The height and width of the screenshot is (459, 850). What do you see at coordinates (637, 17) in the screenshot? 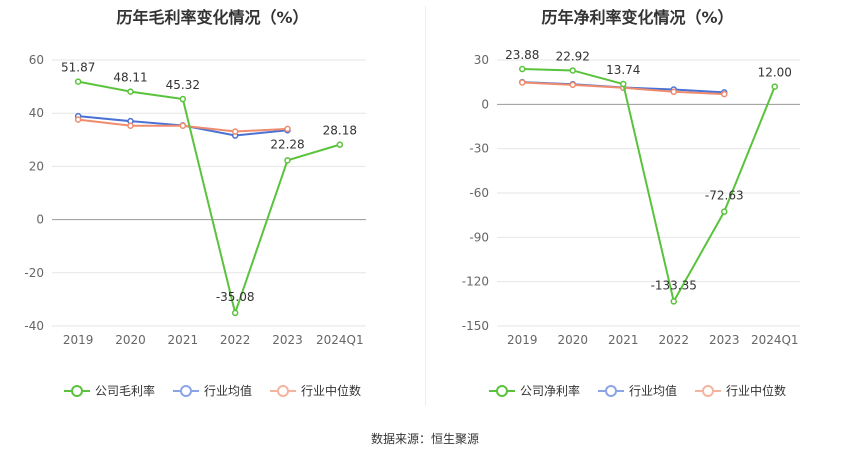
I see `chart-title: 历年净利率变化情况（%）` at bounding box center [637, 17].